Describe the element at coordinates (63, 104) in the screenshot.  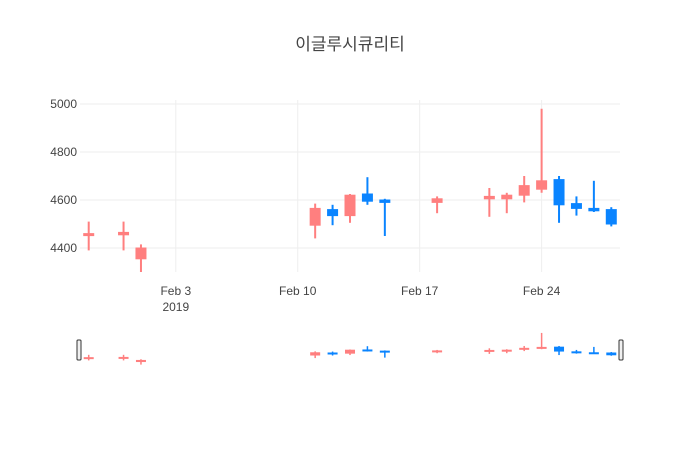
I see `y-tick-label: 5000` at that location.